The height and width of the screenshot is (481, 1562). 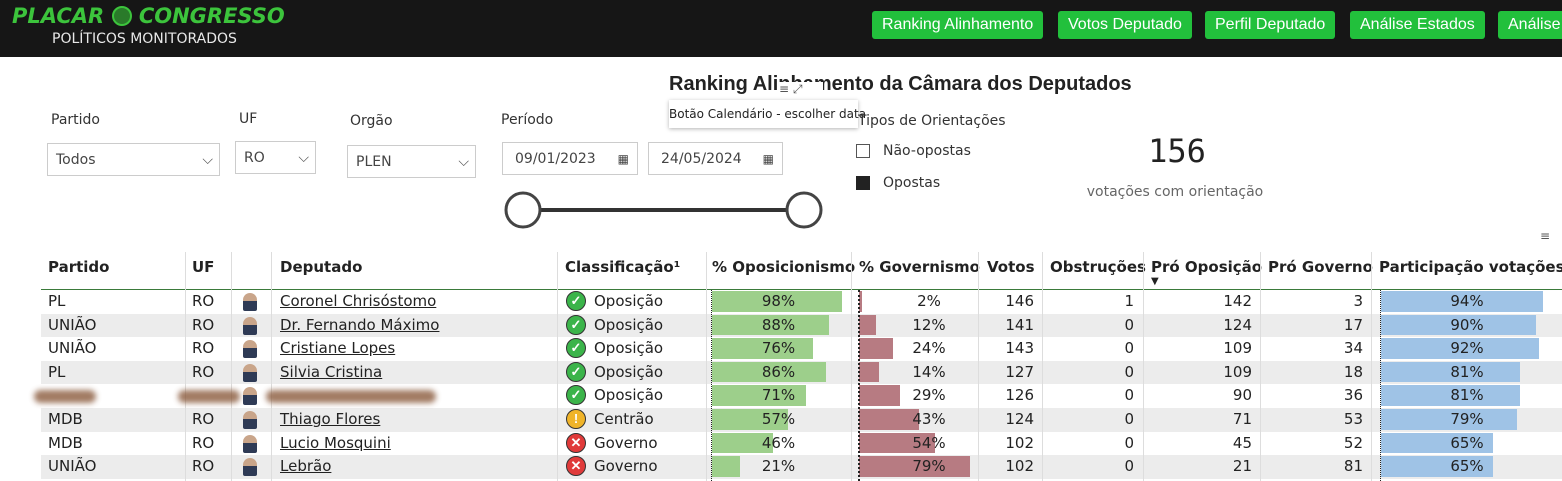 I want to click on column-header: Pró Oposição, so click(x=1207, y=267).